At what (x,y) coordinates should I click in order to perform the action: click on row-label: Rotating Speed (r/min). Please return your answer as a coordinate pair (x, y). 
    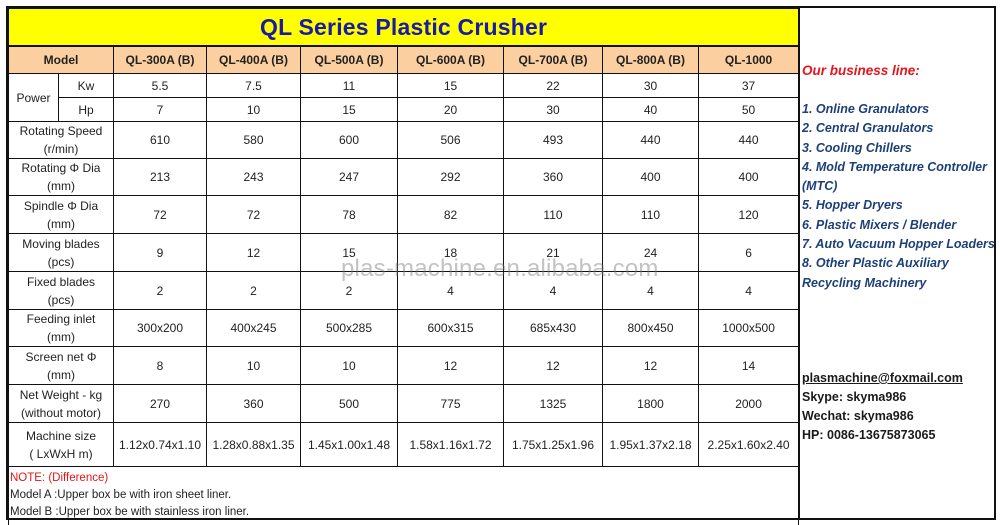
    Looking at the image, I should click on (61, 140).